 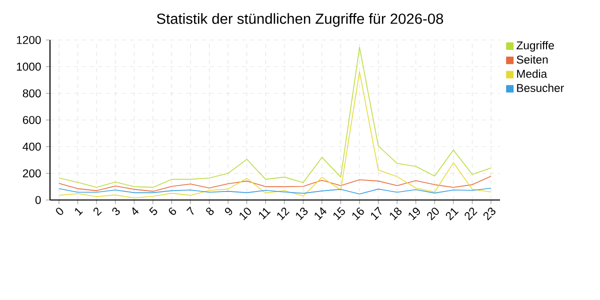 I want to click on y-tick-label: 1200, so click(x=28, y=40).